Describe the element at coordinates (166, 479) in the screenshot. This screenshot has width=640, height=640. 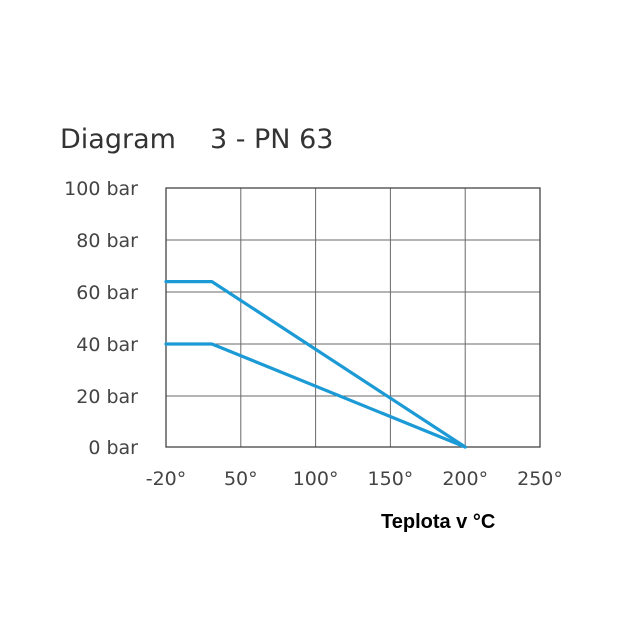
I see `x-tick-label: -20°` at that location.